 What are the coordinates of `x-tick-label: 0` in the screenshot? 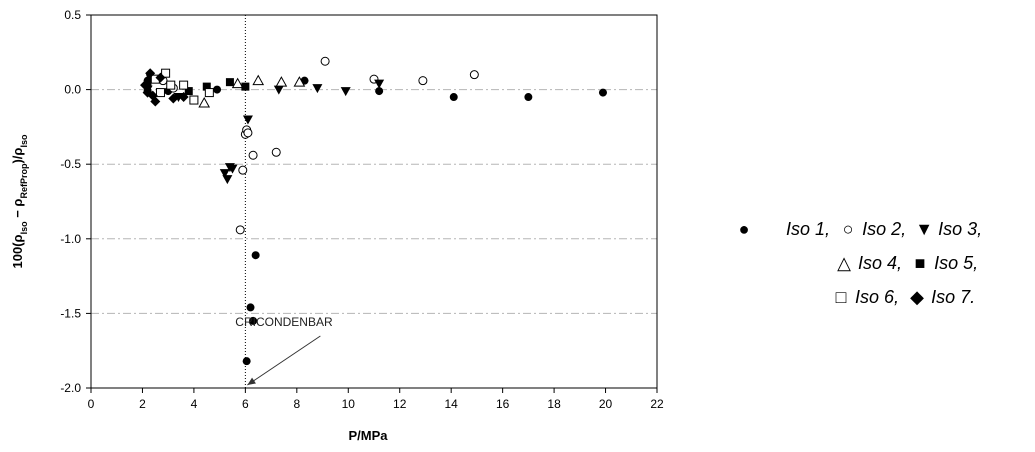 It's located at (91, 404).